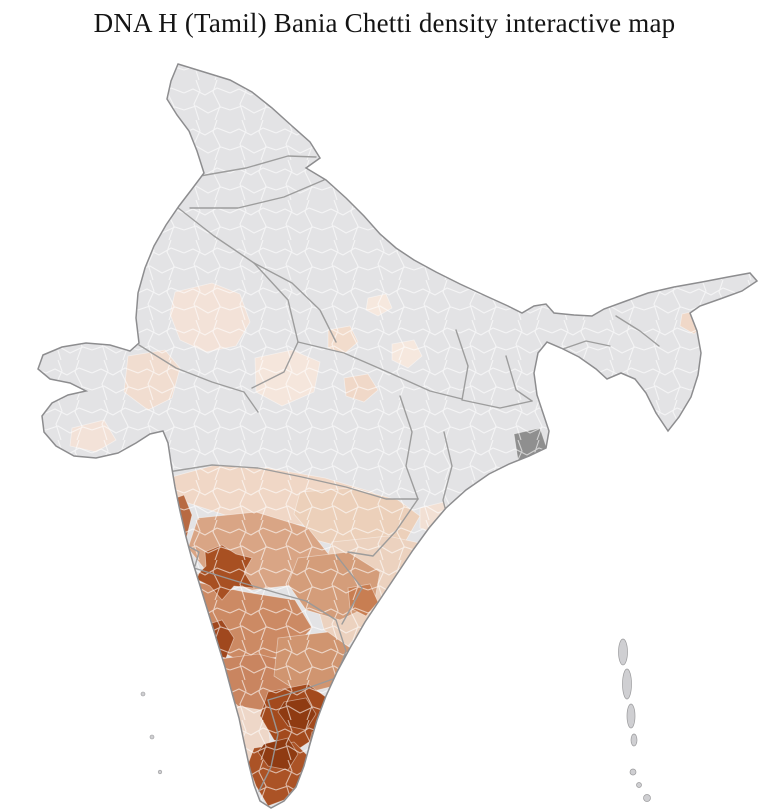 The height and width of the screenshot is (811, 769). I want to click on andaman-nicobar-islands, so click(634, 720).